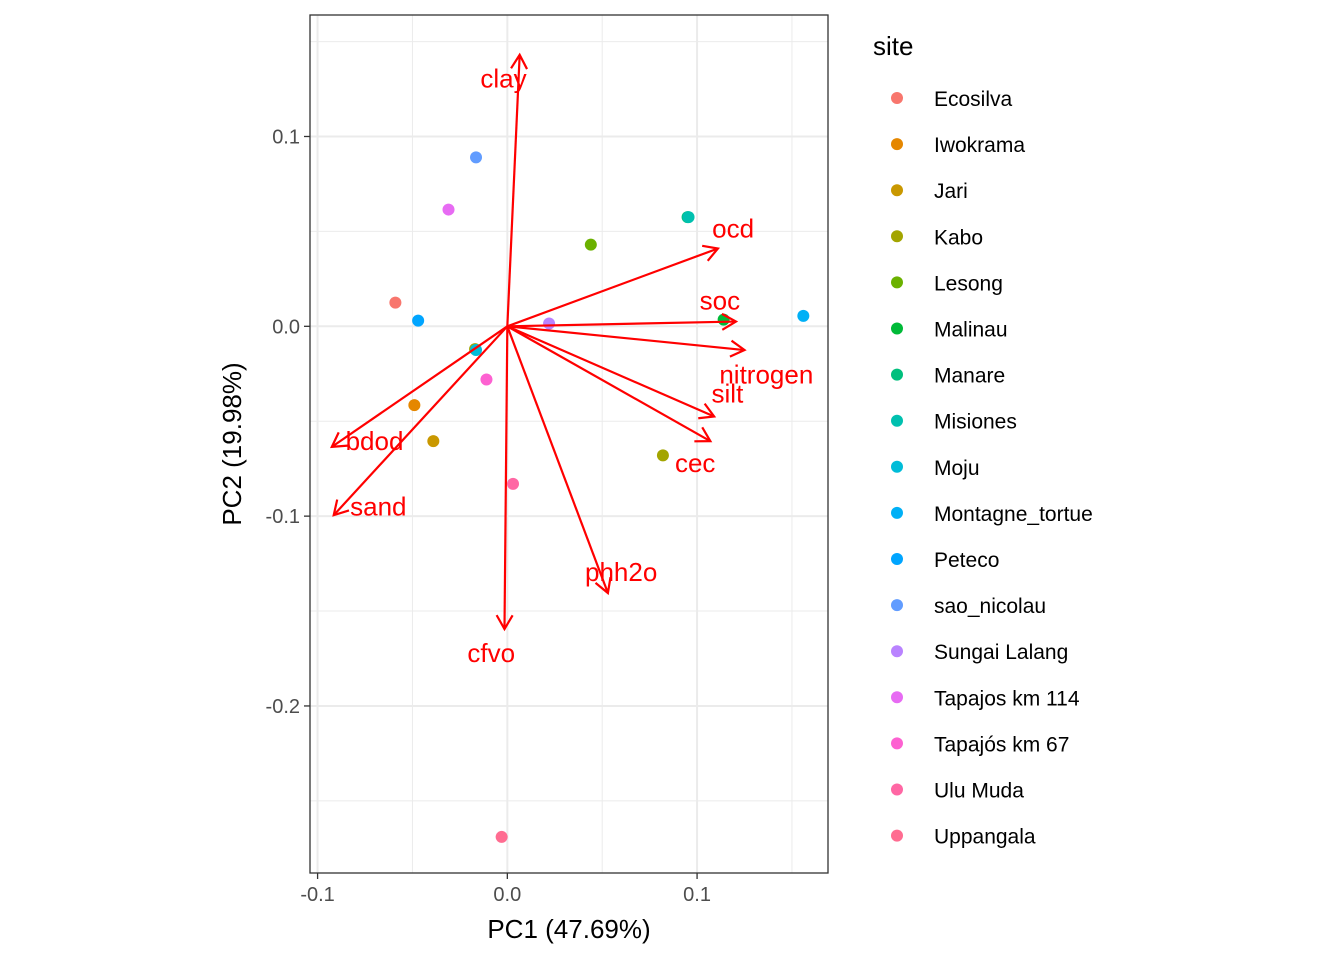  I want to click on y-axis: 0.1 0.0 -0.1 -0.2, so click(288, 422).